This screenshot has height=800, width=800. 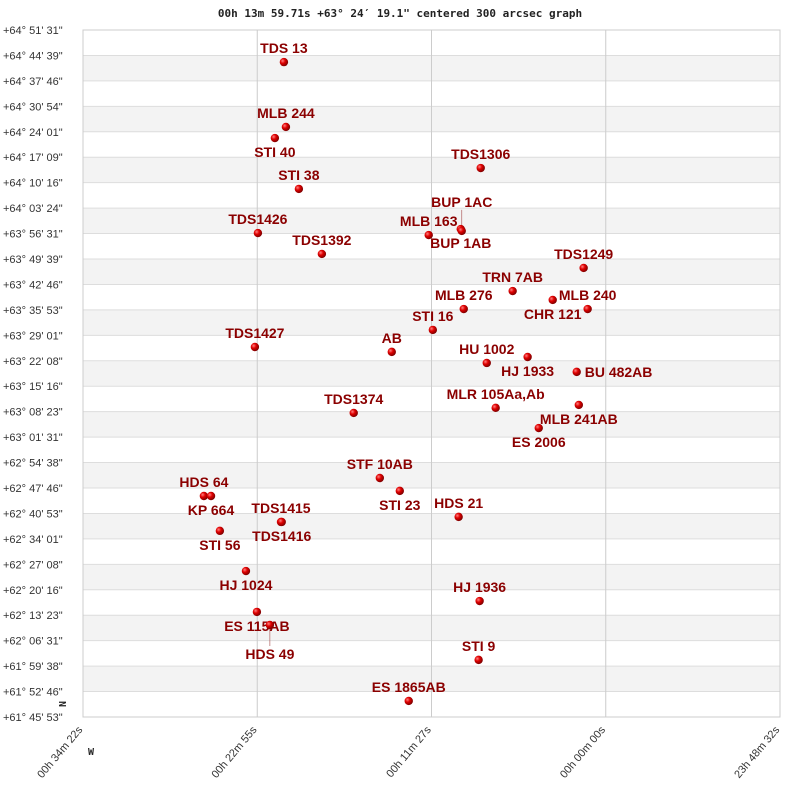 What do you see at coordinates (33, 107) in the screenshot?
I see `y-tick-label: +64° 30' 54"` at bounding box center [33, 107].